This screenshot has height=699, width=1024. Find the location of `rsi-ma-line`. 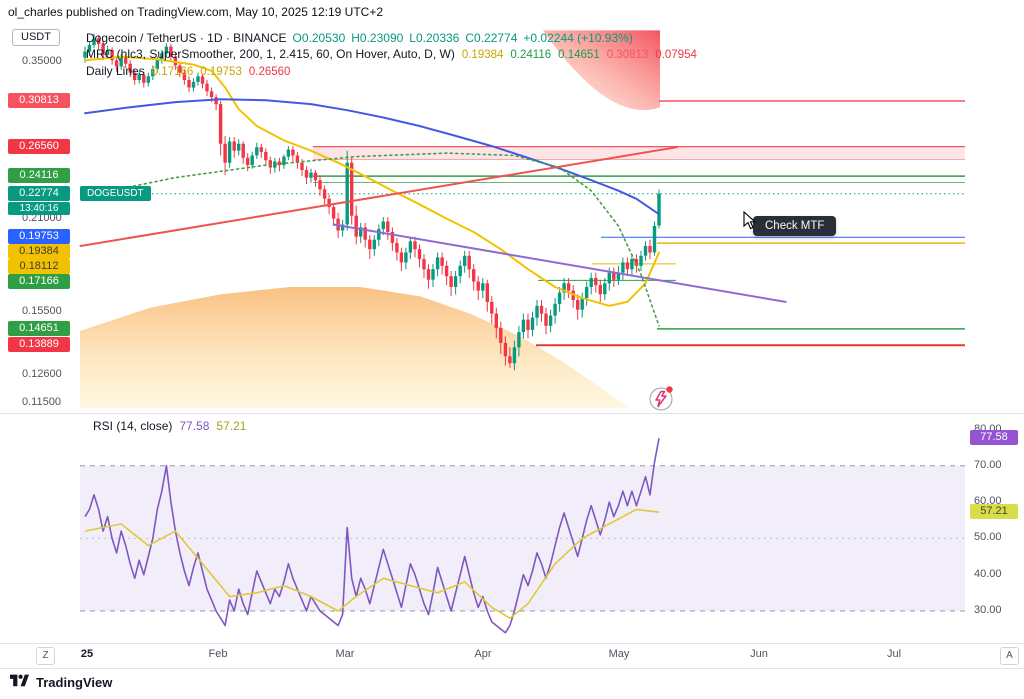

rsi-ma-line is located at coordinates (372, 564).